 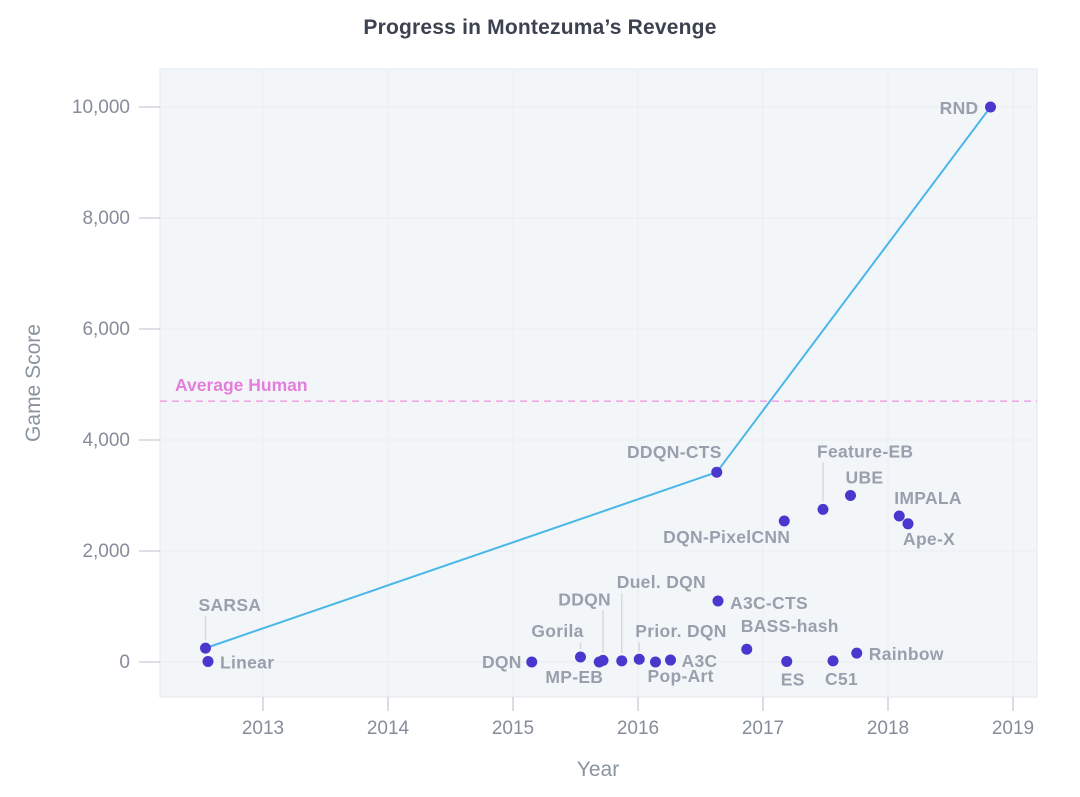 What do you see at coordinates (263, 728) in the screenshot?
I see `x-tick-label: 2013` at bounding box center [263, 728].